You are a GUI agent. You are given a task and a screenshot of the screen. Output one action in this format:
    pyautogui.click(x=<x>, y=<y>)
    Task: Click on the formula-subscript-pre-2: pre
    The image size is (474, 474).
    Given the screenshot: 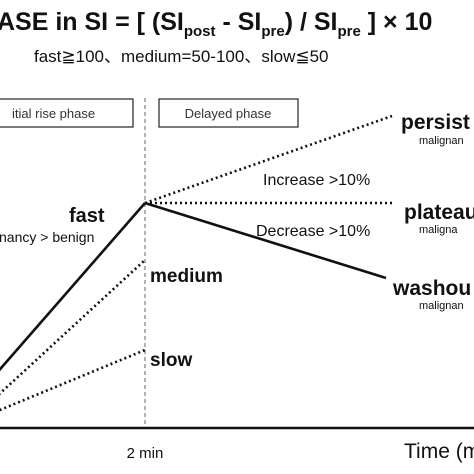 What is the action you would take?
    pyautogui.click(x=349, y=31)
    